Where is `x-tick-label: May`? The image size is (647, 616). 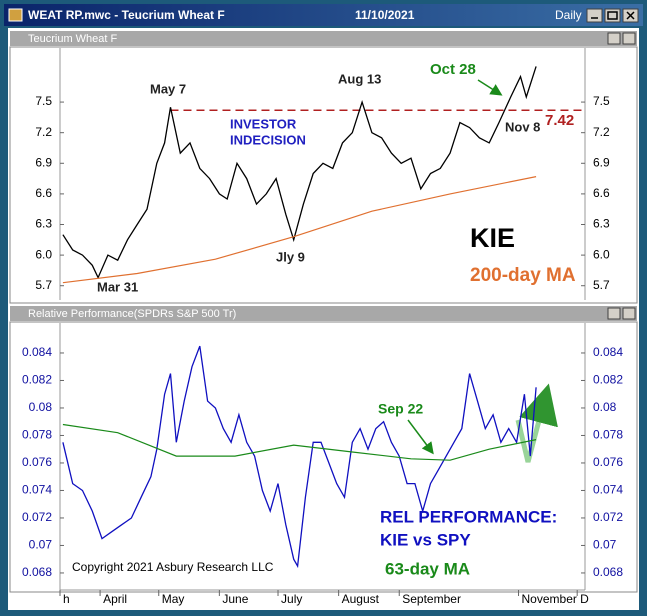 x-tick-label: May is located at coordinates (173, 599).